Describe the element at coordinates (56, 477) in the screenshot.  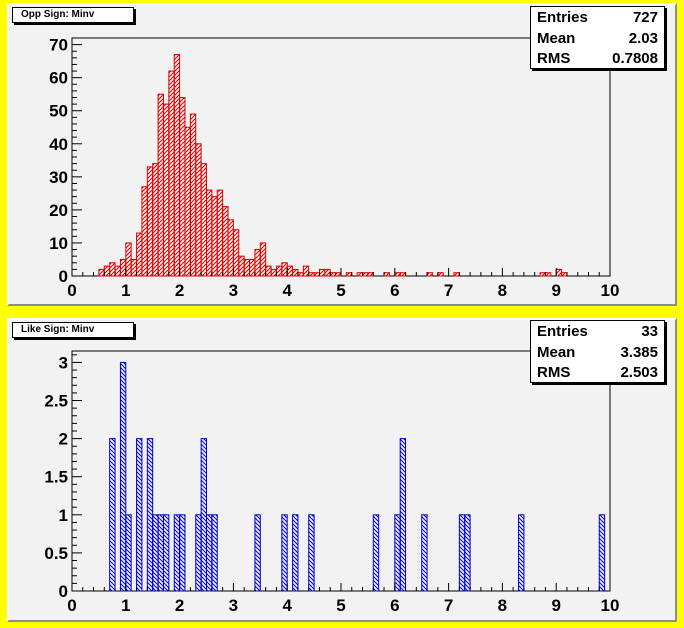
I see `y-tick-label: 1.5` at that location.